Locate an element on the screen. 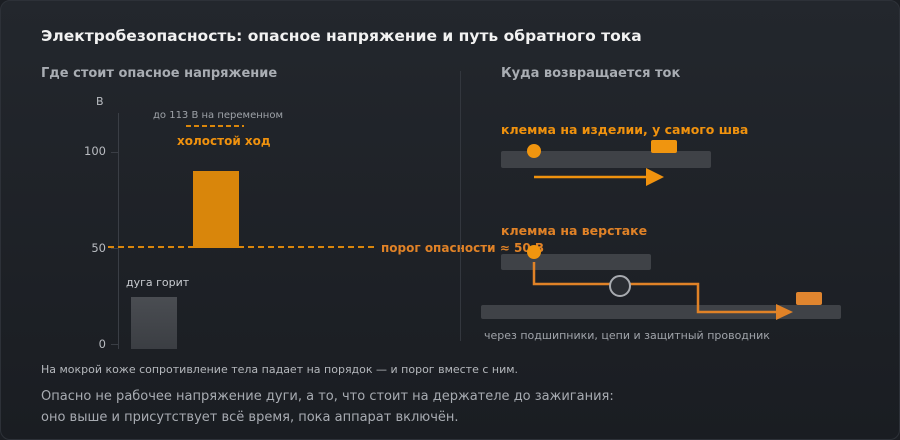 The image size is (900, 440). electrode-dot-bad is located at coordinates (534, 252).